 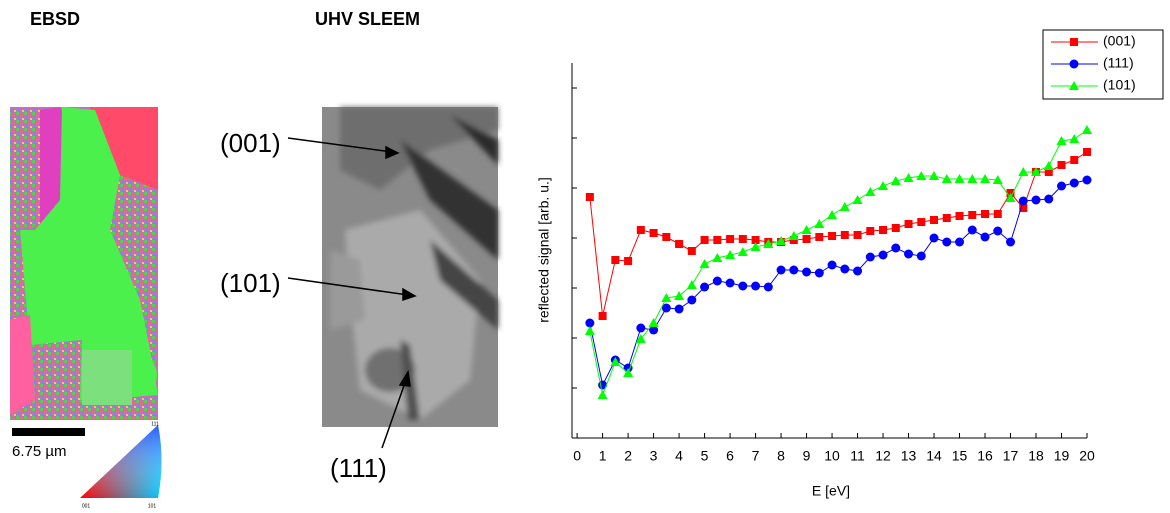 What do you see at coordinates (86, 506) in the screenshot?
I see `key-label: 001` at bounding box center [86, 506].